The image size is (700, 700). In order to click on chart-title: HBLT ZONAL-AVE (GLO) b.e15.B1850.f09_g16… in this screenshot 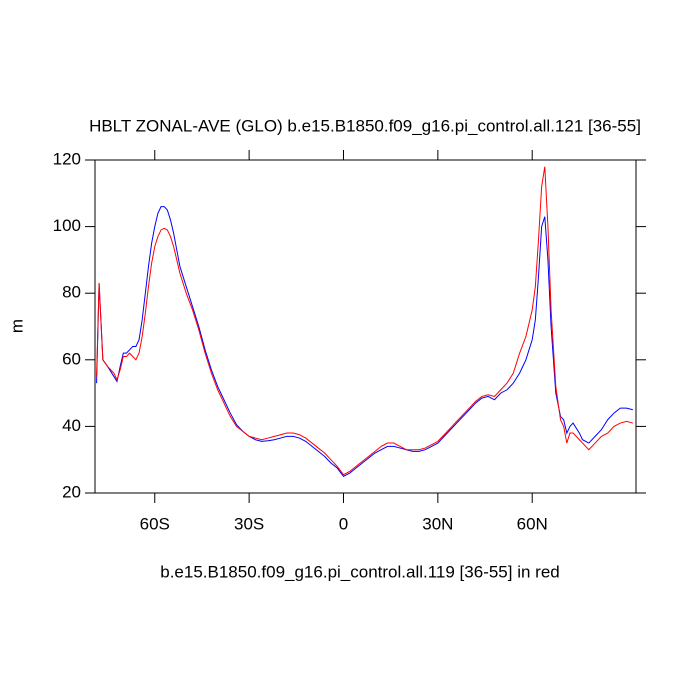, I will do `click(365, 125)`.